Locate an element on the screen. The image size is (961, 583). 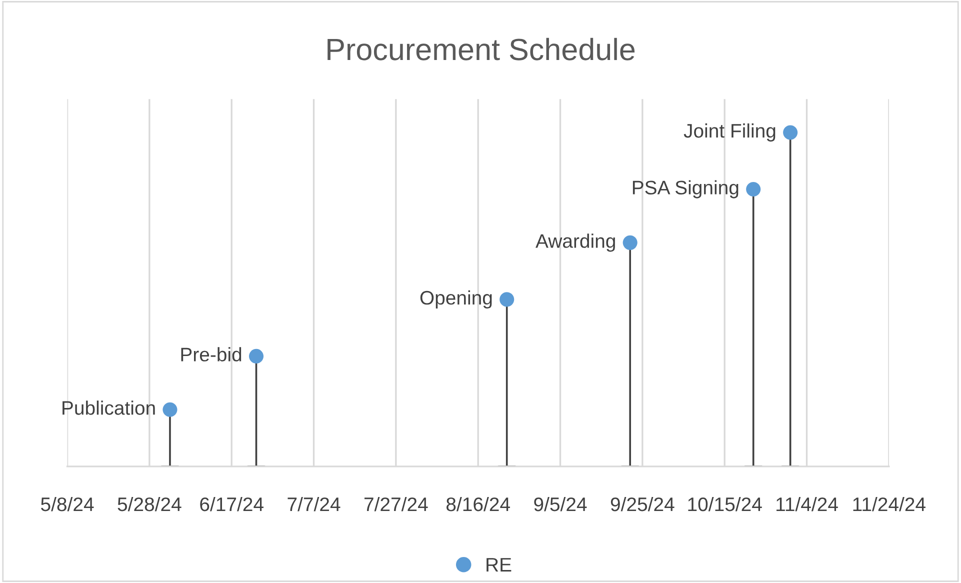
x-tick-label: 11/4/24 is located at coordinates (807, 504).